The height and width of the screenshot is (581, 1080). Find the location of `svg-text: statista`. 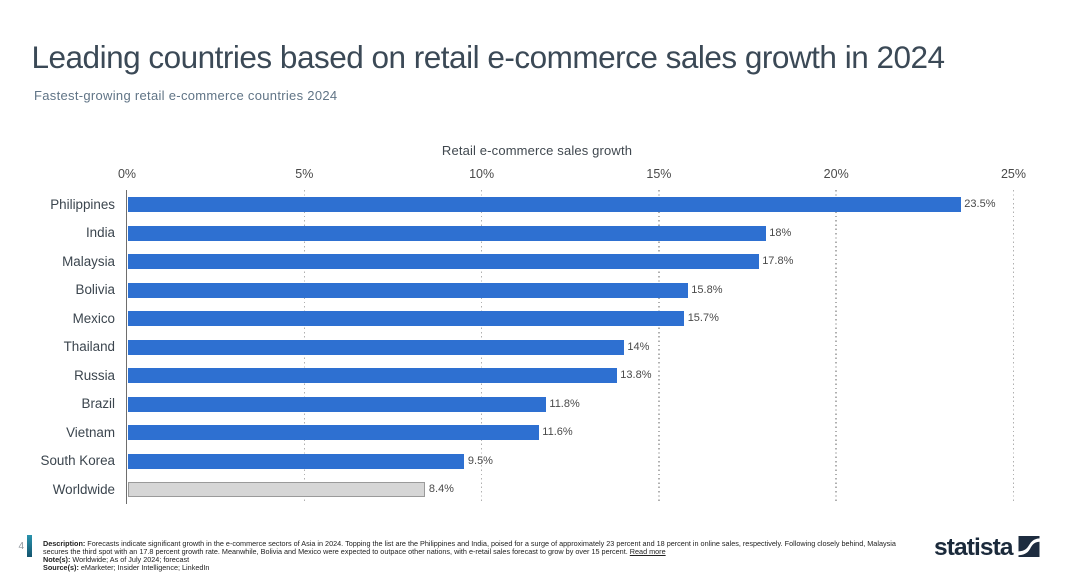

svg-text: statista is located at coordinates (974, 547).